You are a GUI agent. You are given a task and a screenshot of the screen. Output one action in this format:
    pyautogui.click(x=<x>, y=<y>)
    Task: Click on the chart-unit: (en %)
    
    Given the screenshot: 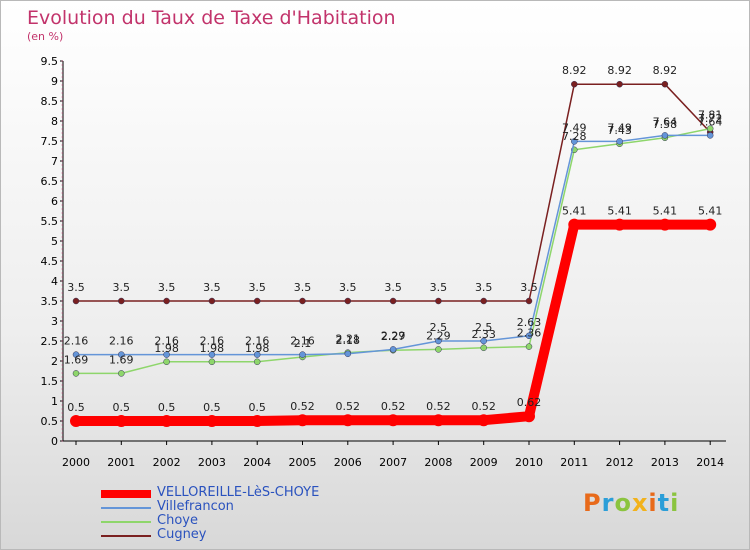 What is the action you would take?
    pyautogui.click(x=45, y=36)
    